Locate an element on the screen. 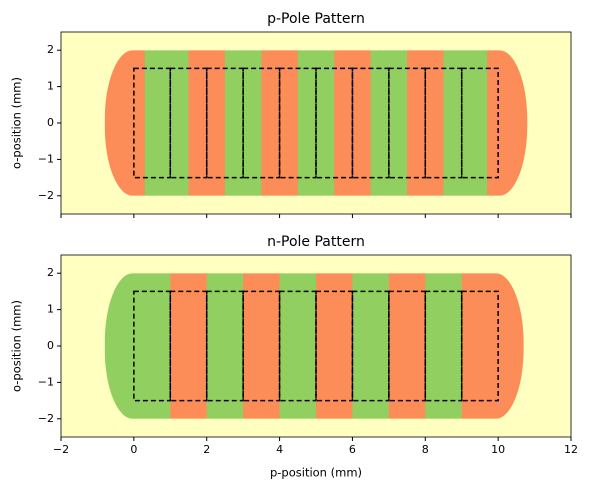  x-tick-label: 2 is located at coordinates (206, 449).